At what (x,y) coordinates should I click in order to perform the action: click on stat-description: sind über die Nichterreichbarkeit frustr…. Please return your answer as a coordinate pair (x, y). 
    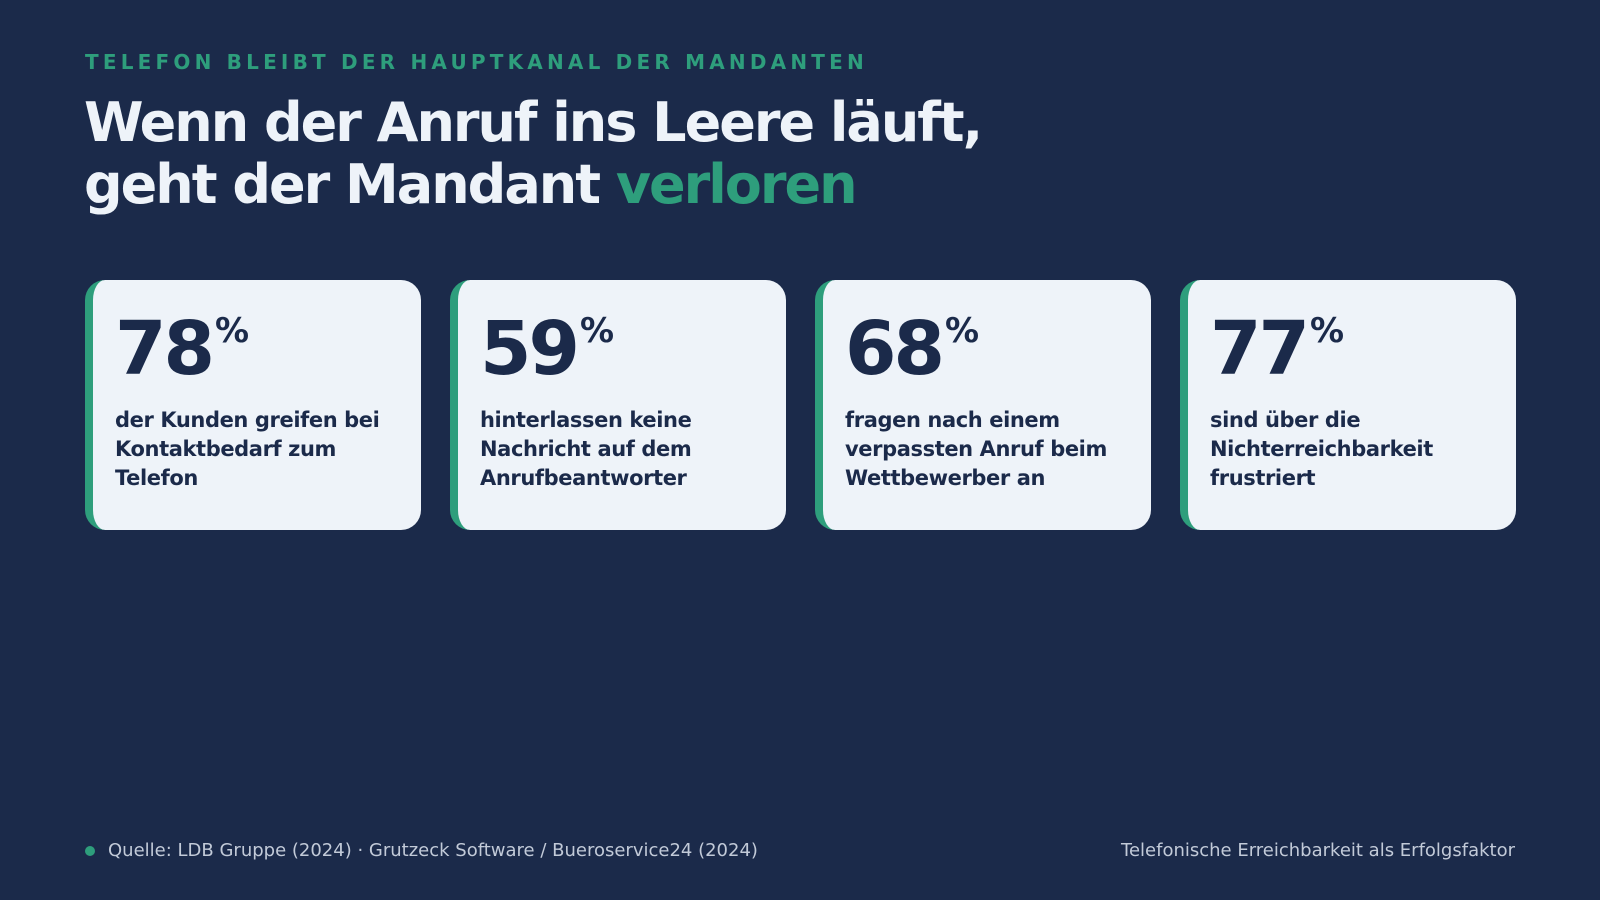
    Looking at the image, I should click on (1321, 449).